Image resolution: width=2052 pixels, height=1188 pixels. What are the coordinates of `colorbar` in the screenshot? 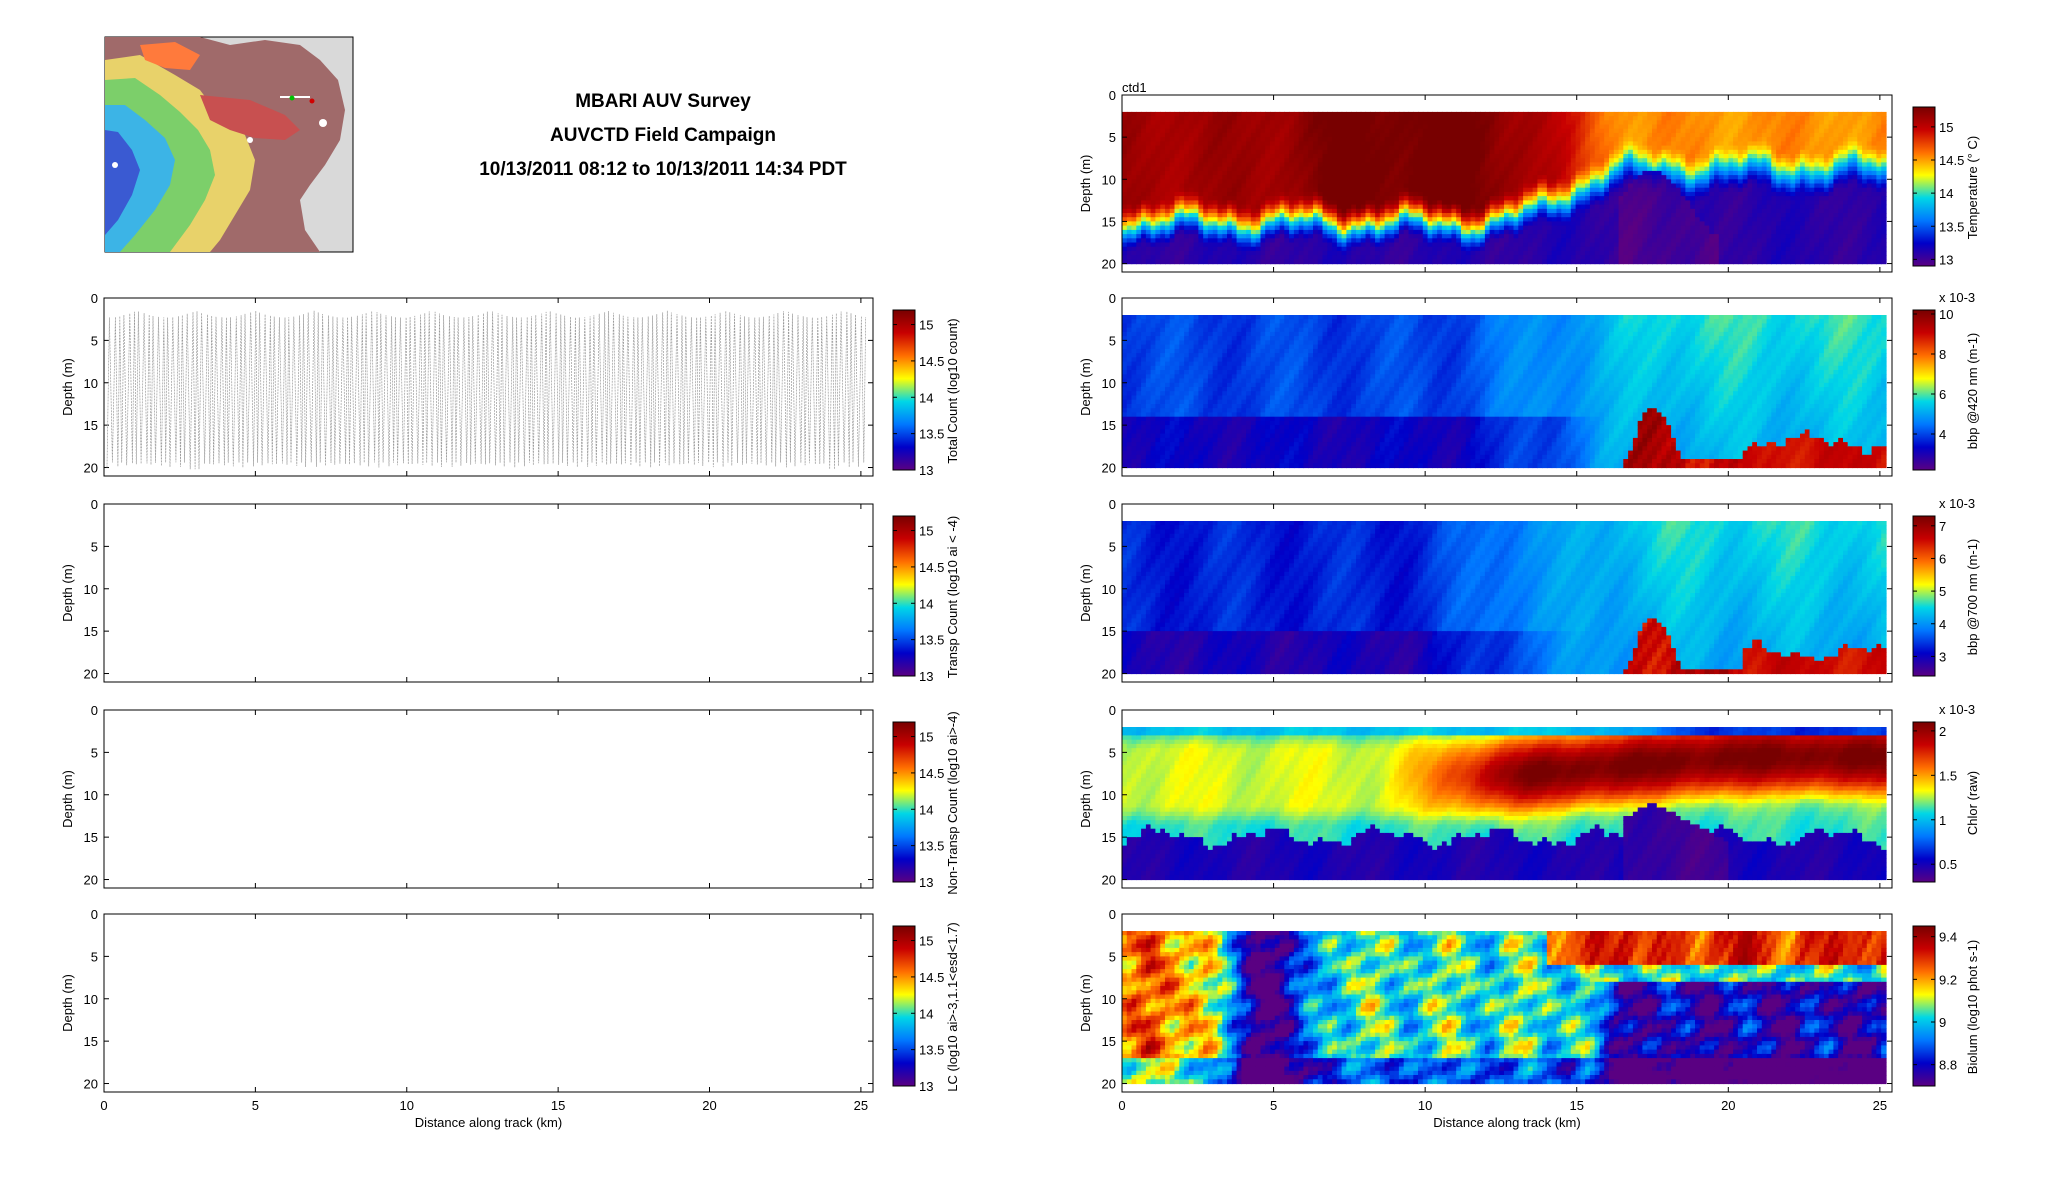 It's located at (904, 390).